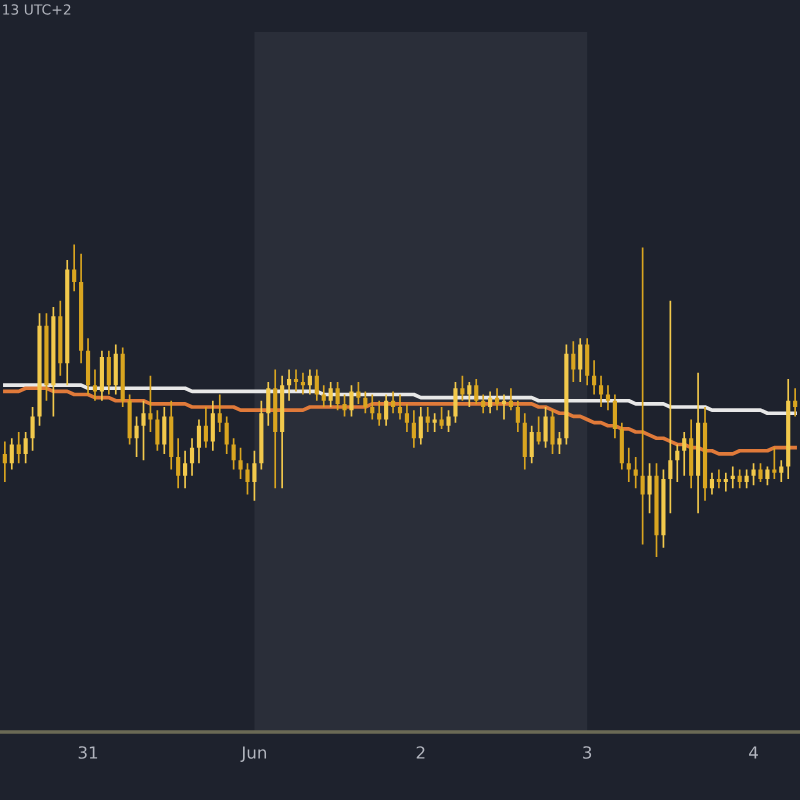  What do you see at coordinates (753, 752) in the screenshot?
I see `x-tick-label: 4` at bounding box center [753, 752].